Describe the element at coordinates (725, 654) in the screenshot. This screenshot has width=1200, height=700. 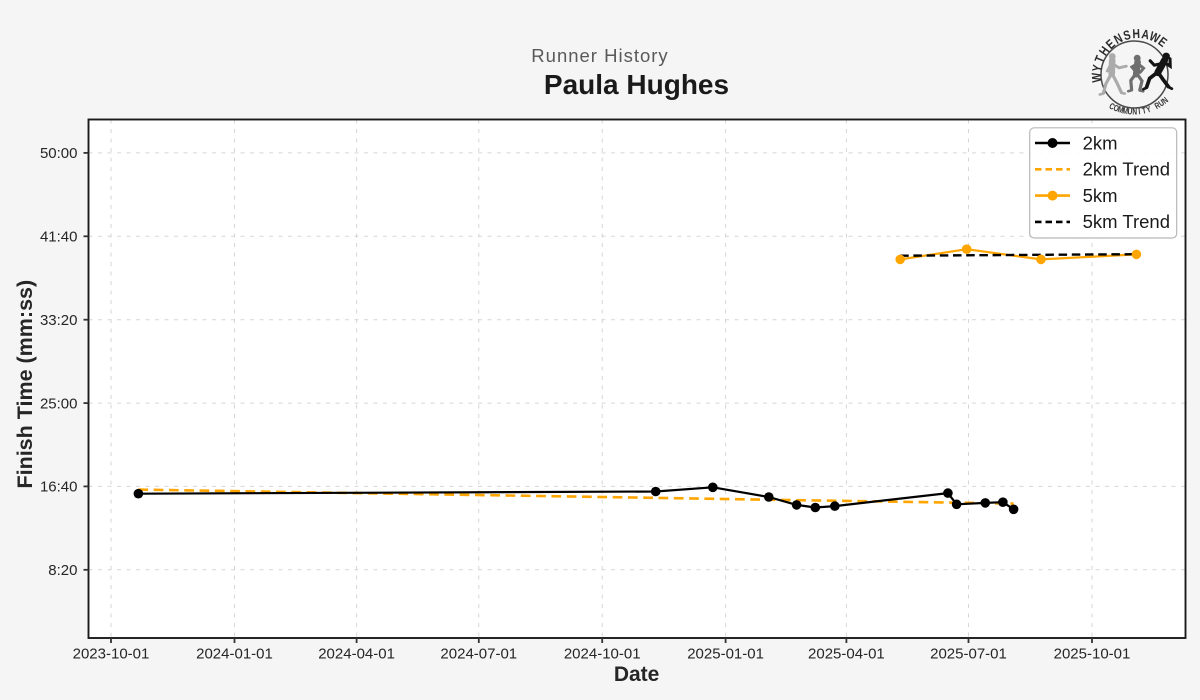
I see `svg-text: 2025-01-01` at that location.